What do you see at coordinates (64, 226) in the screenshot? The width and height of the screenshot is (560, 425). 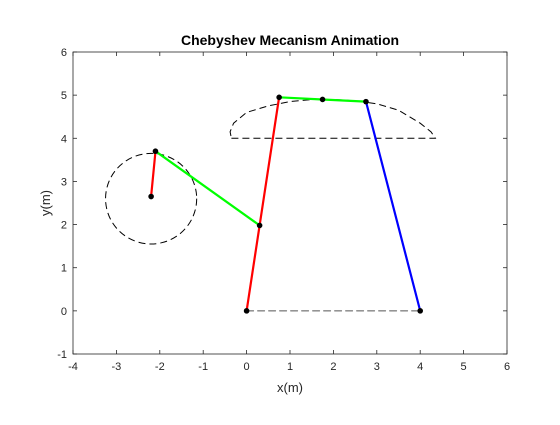 I see `y-tick-label: 2` at bounding box center [64, 226].